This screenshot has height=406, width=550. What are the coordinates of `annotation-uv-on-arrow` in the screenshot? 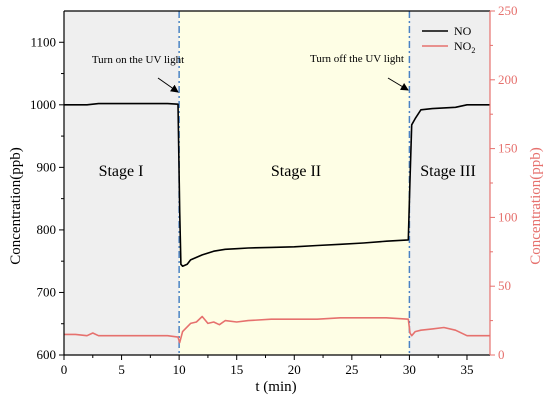 It's located at (168, 85).